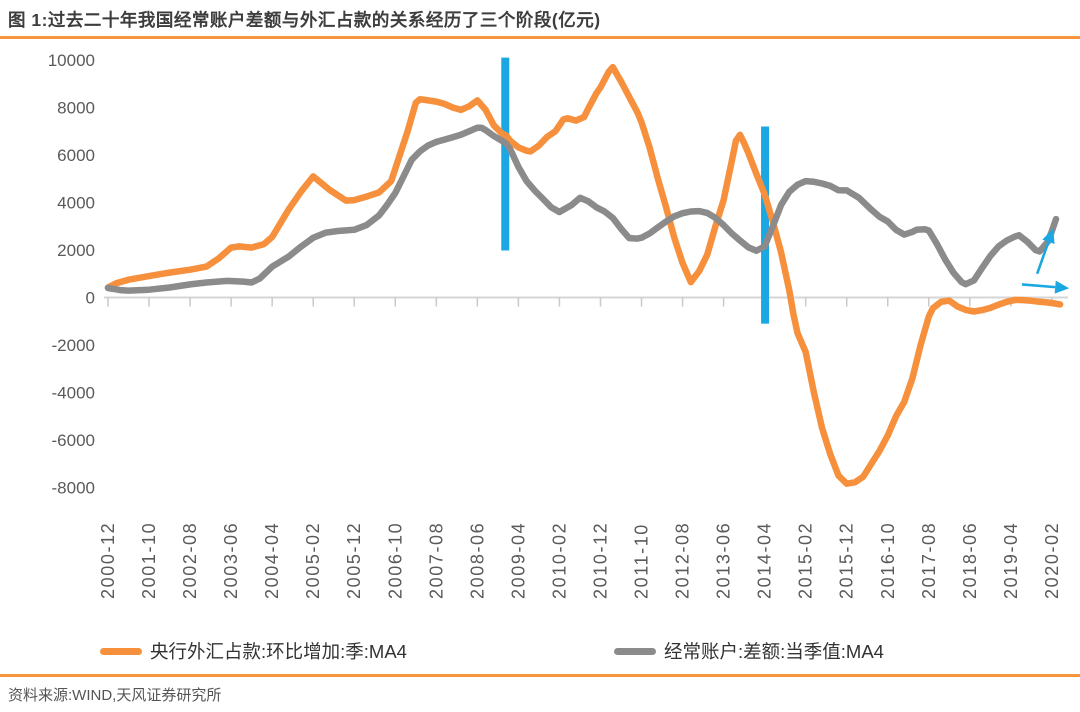 The height and width of the screenshot is (712, 1080). I want to click on x-axis-tick-label: 2010-12, so click(600, 560).